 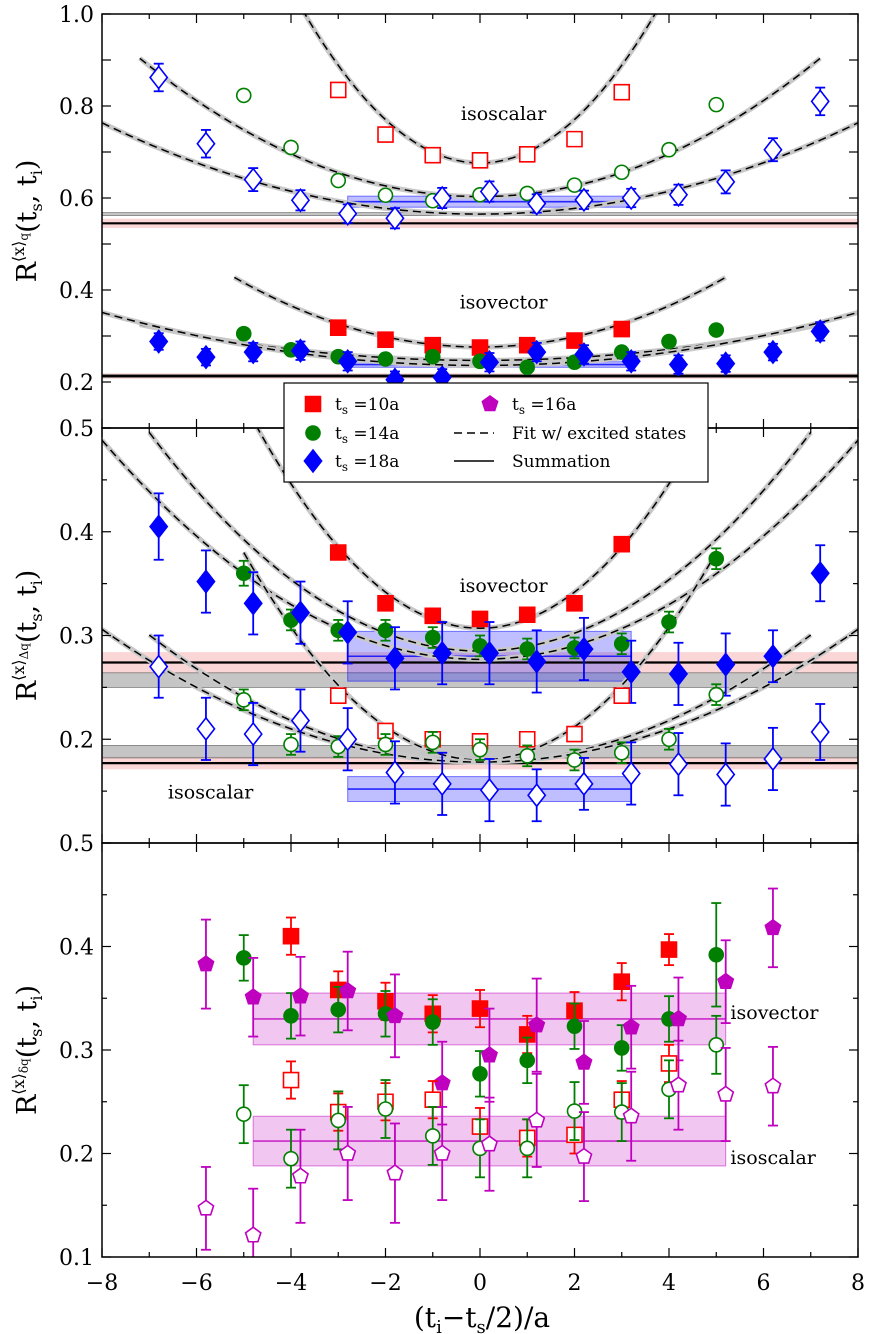 I want to click on series-ts-14a-isoscalar, so click(x=480, y=148).